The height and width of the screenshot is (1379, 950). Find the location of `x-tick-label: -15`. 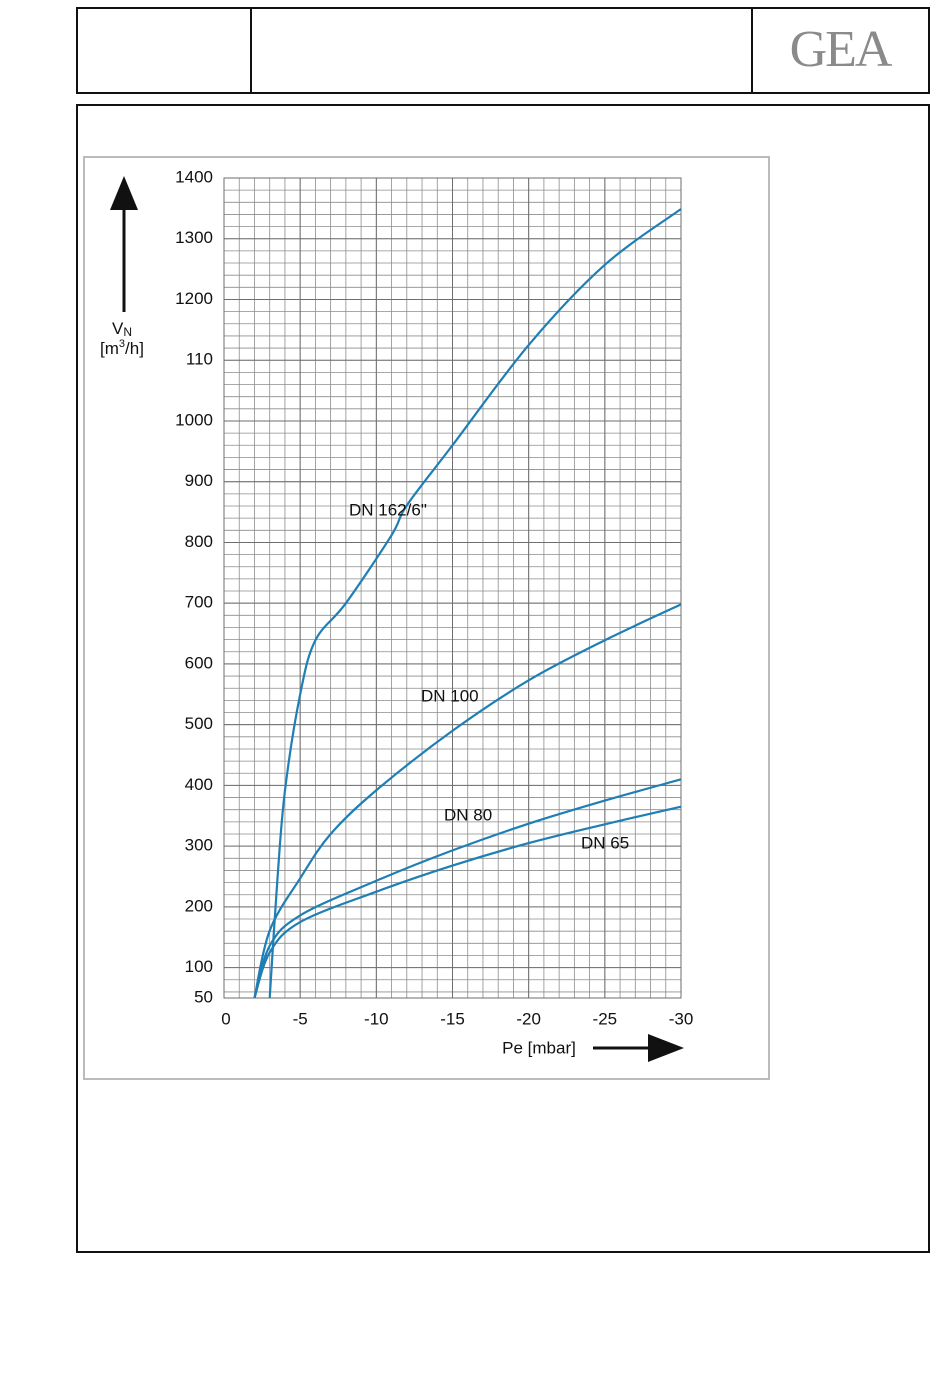

x-tick-label: -15 is located at coordinates (452, 1018).